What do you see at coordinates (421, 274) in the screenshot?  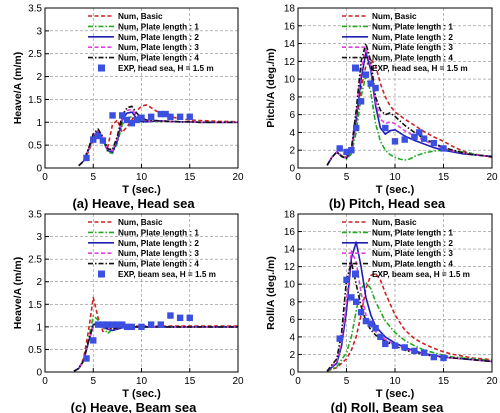 I see `legend-label: EXP, beam sea, H = 1.5 m` at bounding box center [421, 274].